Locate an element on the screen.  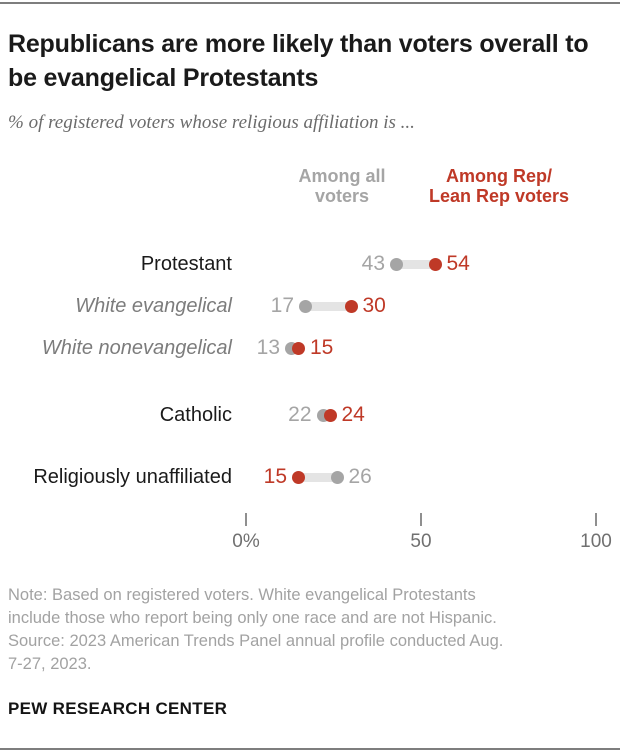
top-divider is located at coordinates (310, 3).